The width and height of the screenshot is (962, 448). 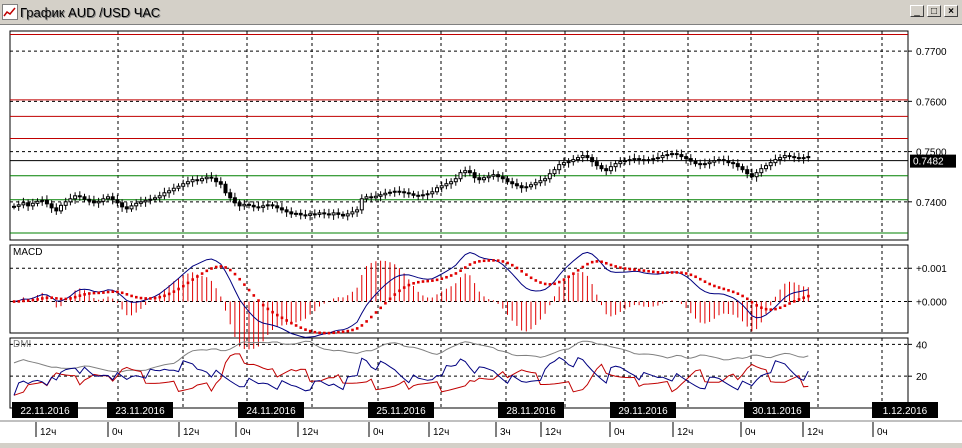 What do you see at coordinates (905, 411) in the screenshot?
I see `date-tag-label: 1.12.2016` at bounding box center [905, 411].